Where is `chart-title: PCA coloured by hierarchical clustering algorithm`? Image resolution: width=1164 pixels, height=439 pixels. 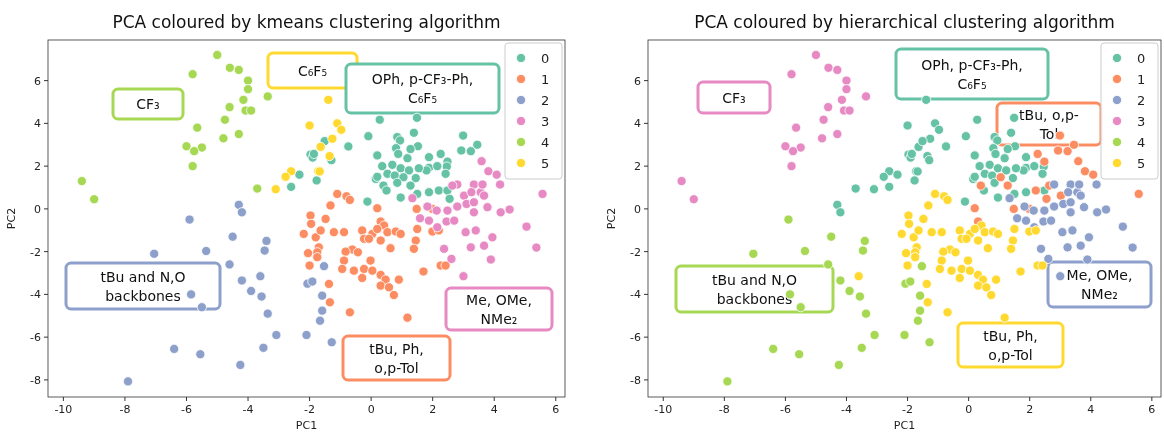
chart-title: PCA coloured by hierarchical clustering algorithm is located at coordinates (904, 22).